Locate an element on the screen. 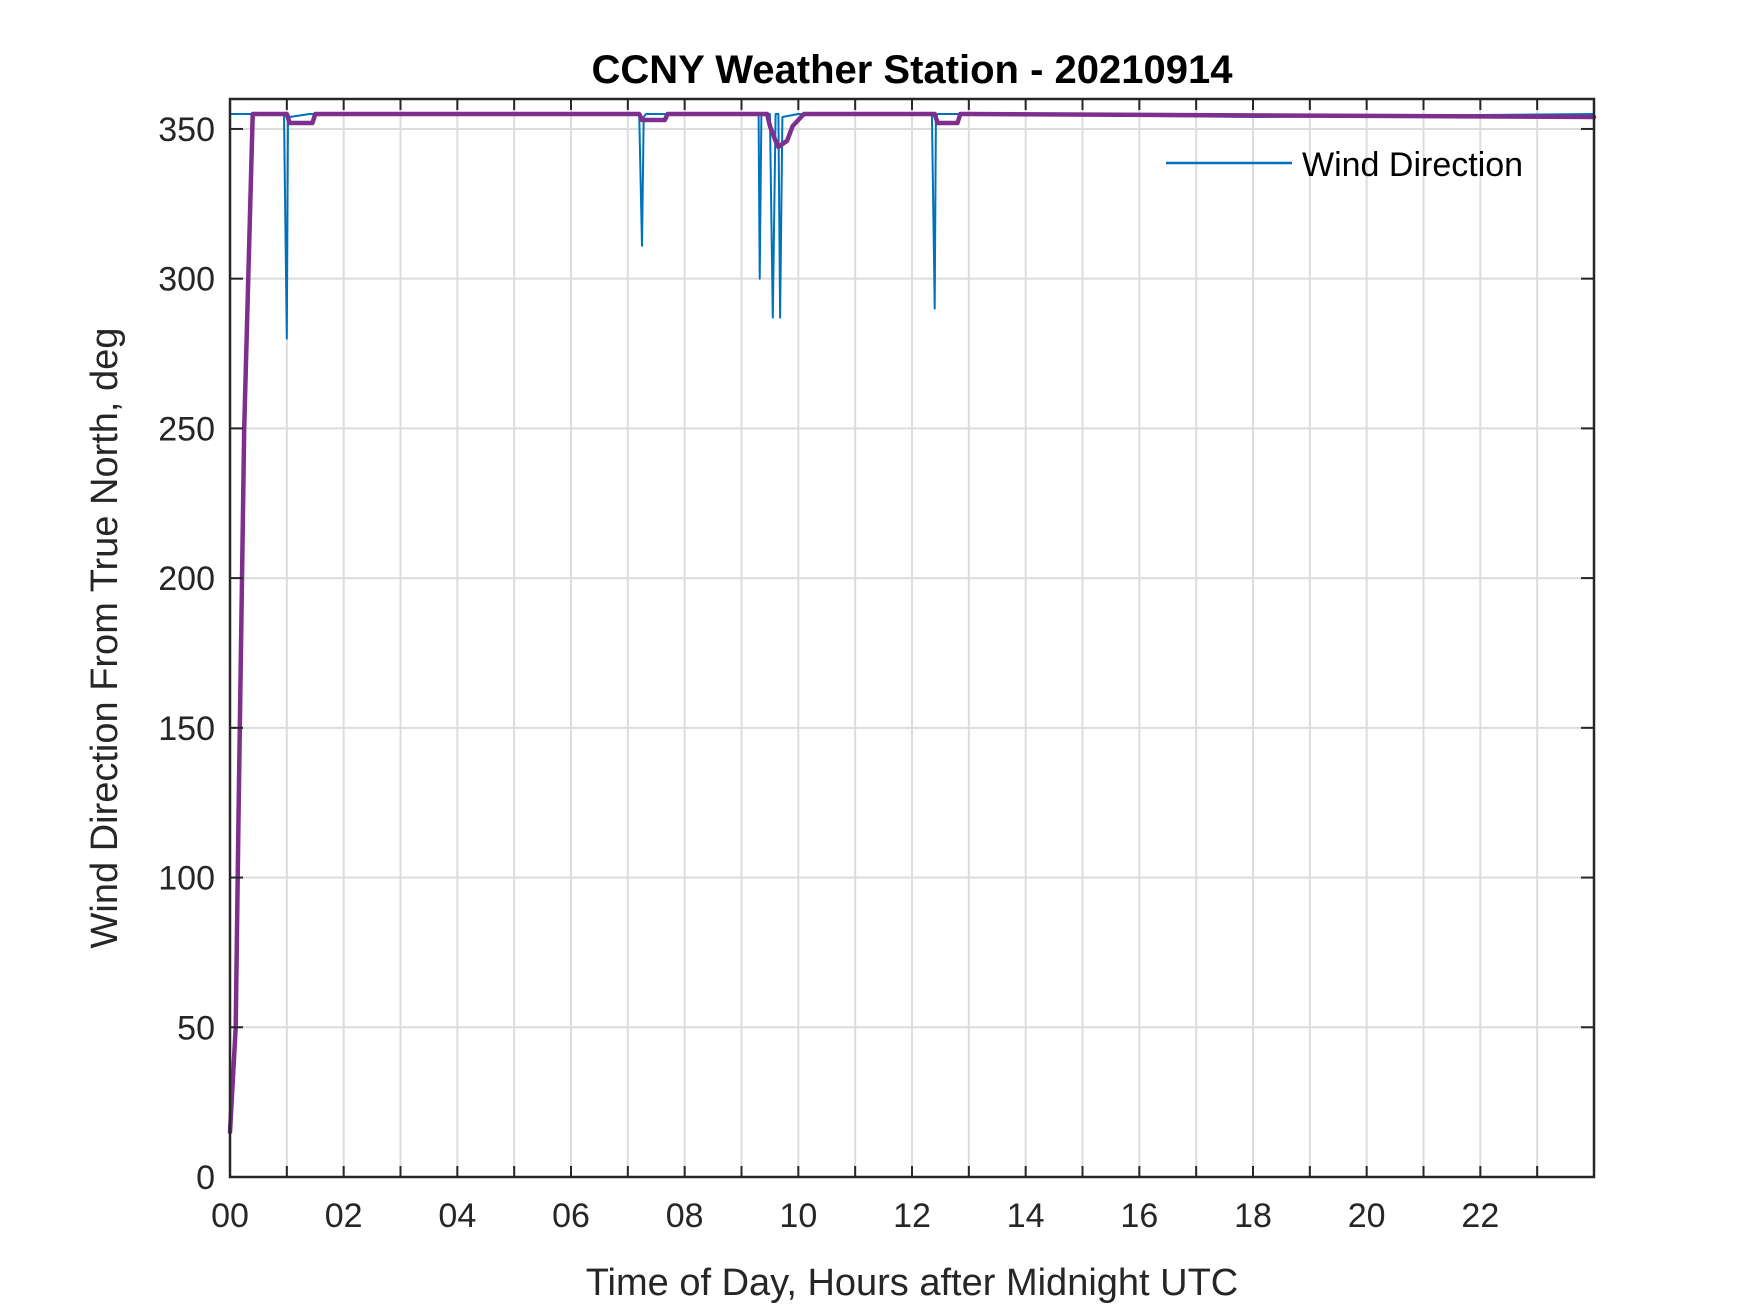 Image resolution: width=1750 pixels, height=1313 pixels. x-tick-label: 16 is located at coordinates (1139, 1216).